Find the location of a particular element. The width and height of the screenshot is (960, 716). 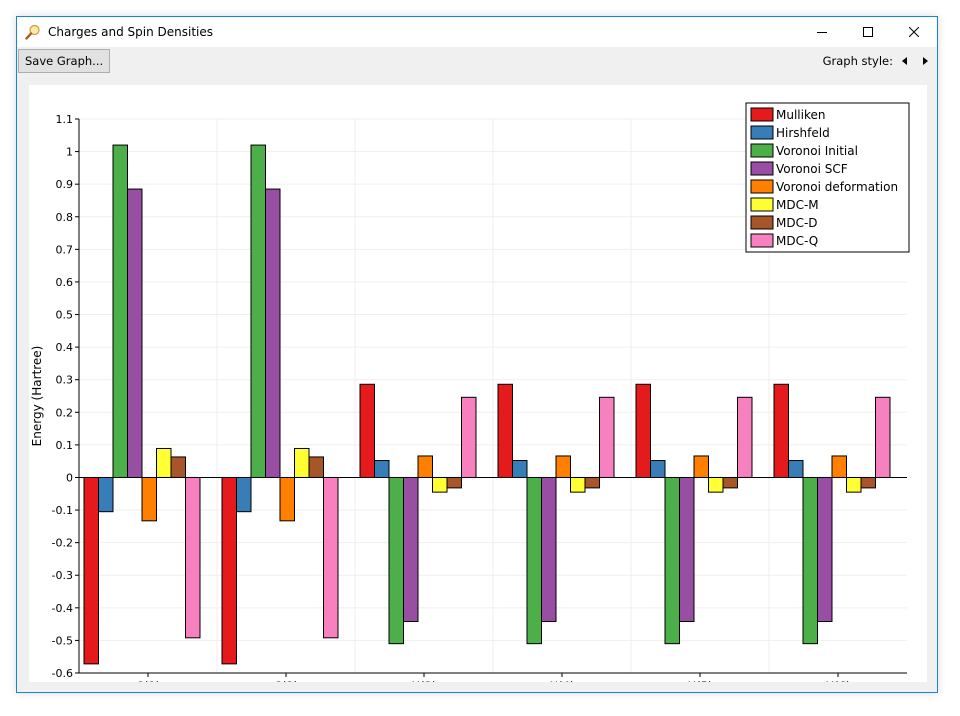

window-title: Charges and Spin Densities is located at coordinates (130, 32).